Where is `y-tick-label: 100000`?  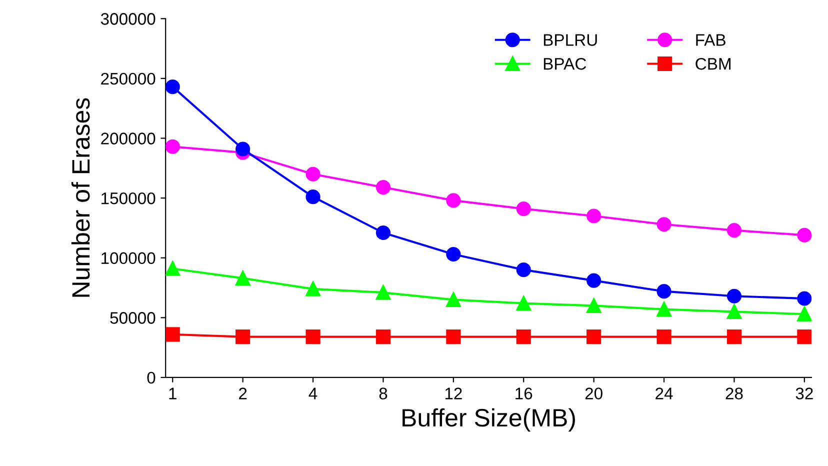
y-tick-label: 100000 is located at coordinates (129, 258).